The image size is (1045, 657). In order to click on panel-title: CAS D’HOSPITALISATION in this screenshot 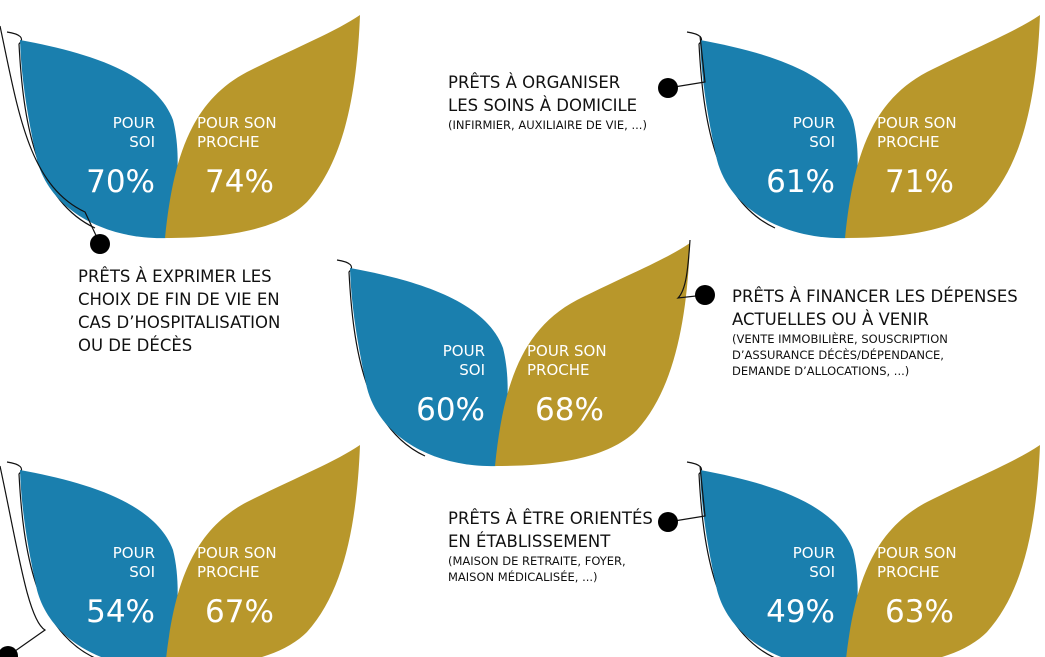, I will do `click(179, 322)`.